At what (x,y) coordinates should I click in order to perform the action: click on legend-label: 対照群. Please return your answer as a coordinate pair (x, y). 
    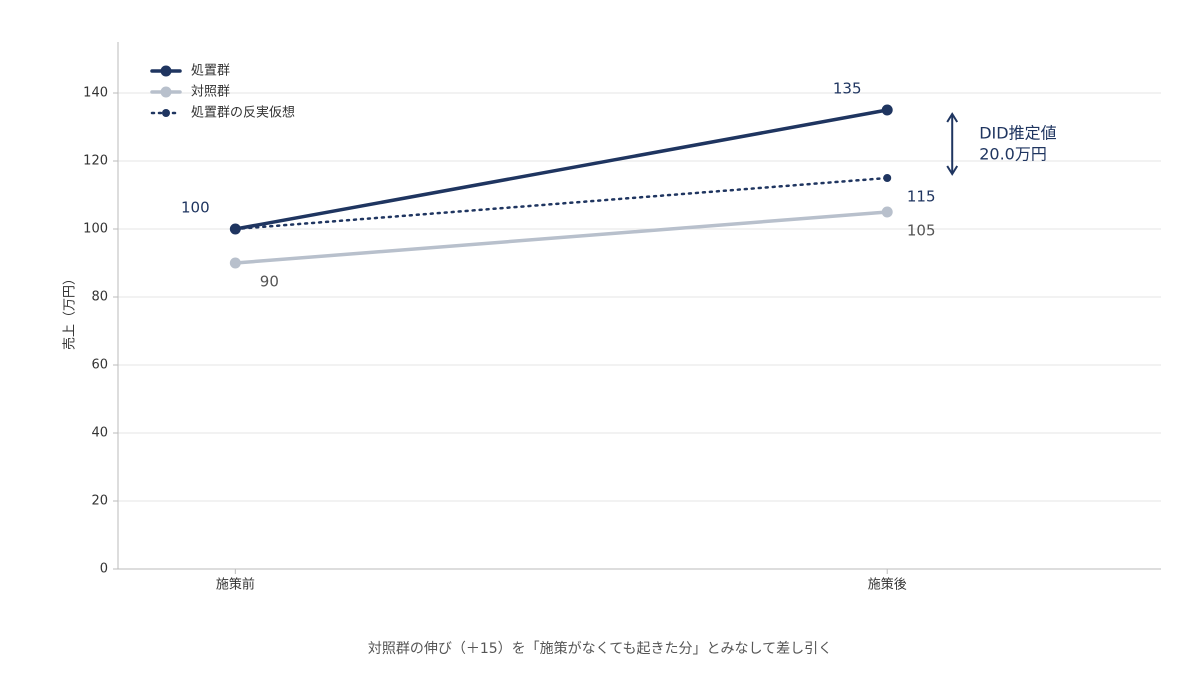
    Looking at the image, I should click on (210, 92).